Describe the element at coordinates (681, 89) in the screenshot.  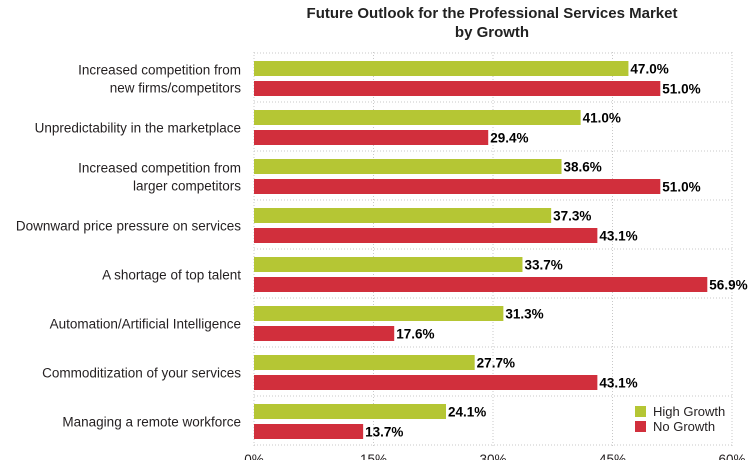
I see `value-label-no-growth-1: 51.0%` at that location.